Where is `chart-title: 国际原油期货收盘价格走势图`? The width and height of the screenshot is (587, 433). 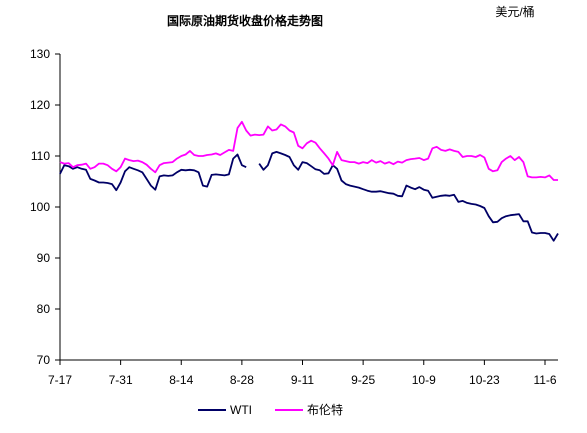
chart-title: 国际原油期货收盘价格走势图 is located at coordinates (245, 20).